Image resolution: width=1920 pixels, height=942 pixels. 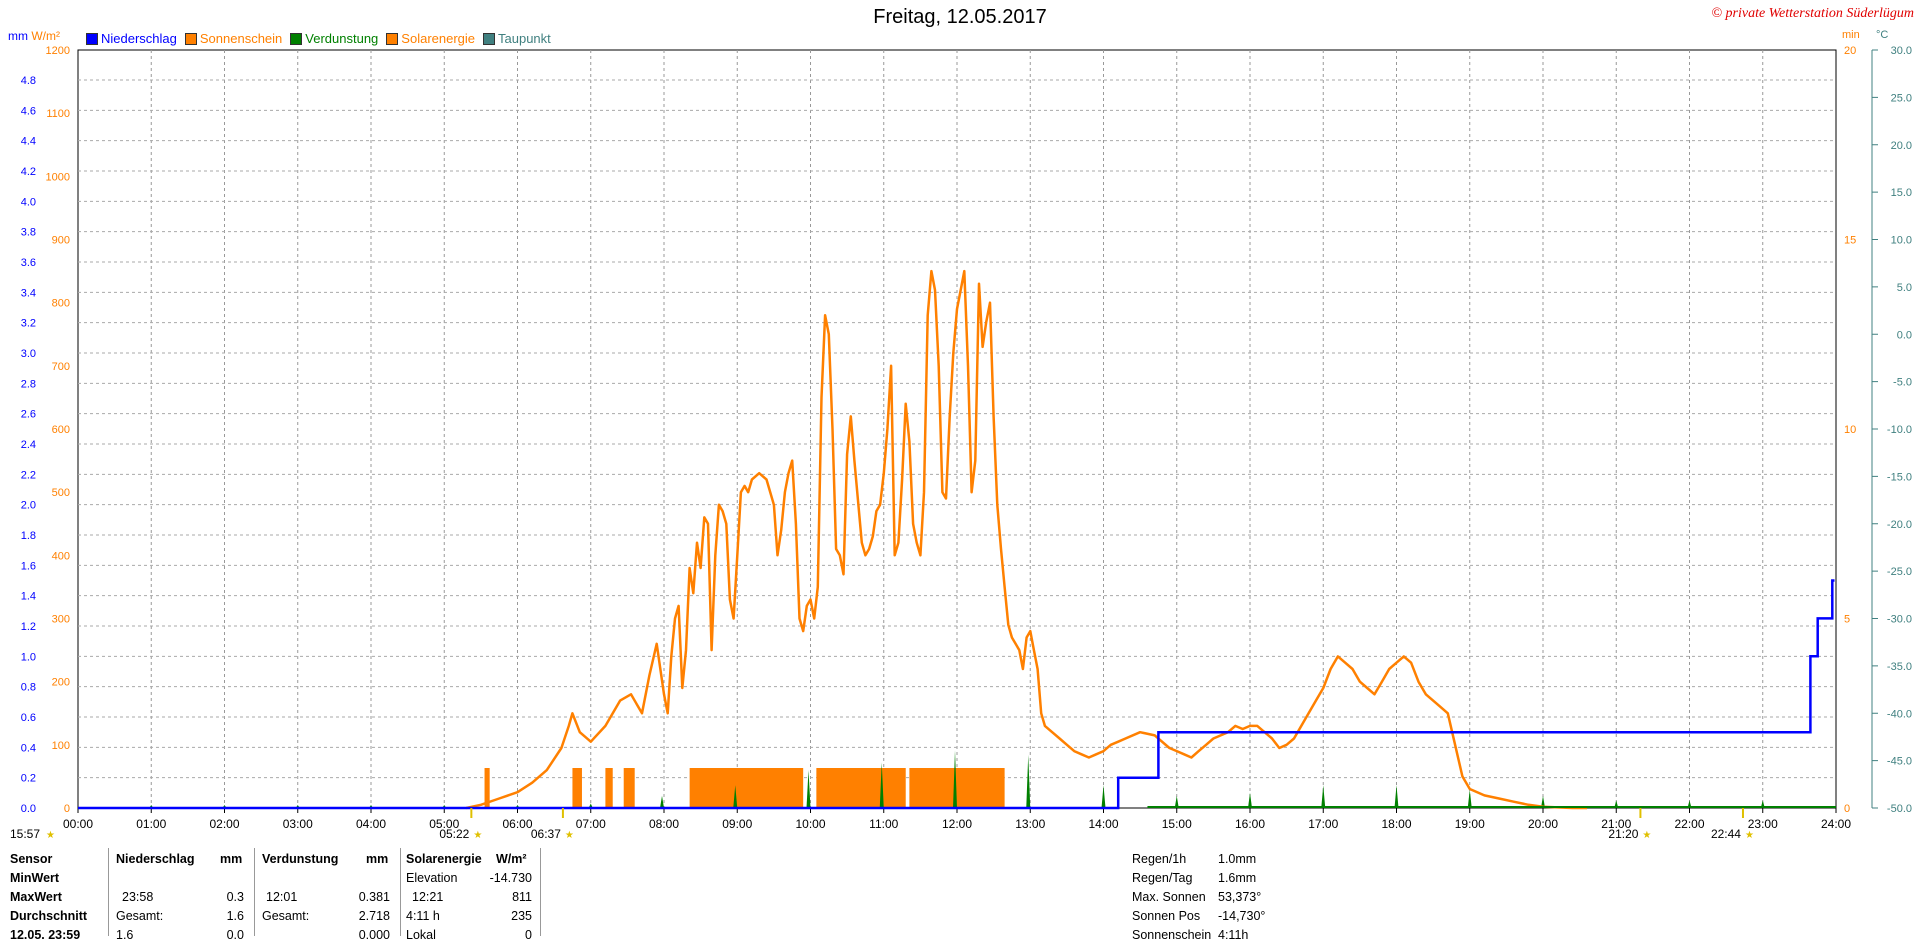 What do you see at coordinates (957, 824) in the screenshot?
I see `x-tick-label: 12:00` at bounding box center [957, 824].